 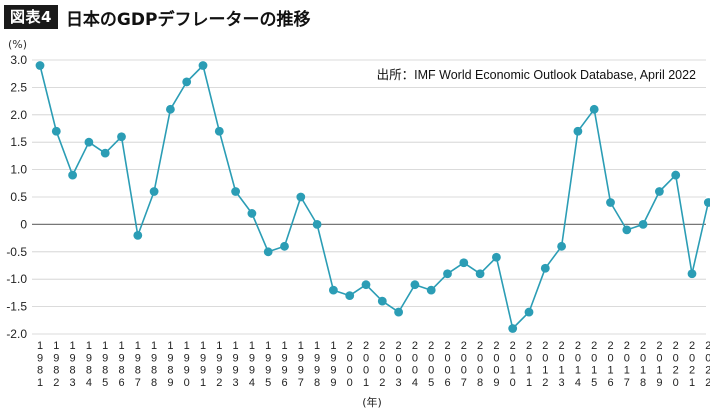 I want to click on data-point-2003, so click(x=398, y=312).